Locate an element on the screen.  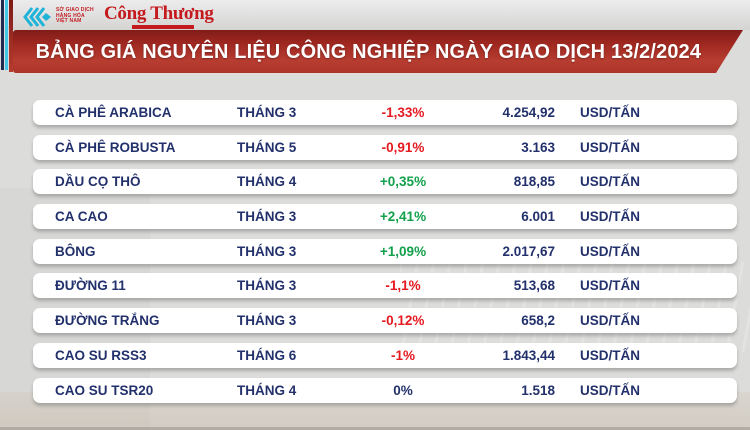
mxv-line-3: VIỆT NAM is located at coordinates (69, 21).